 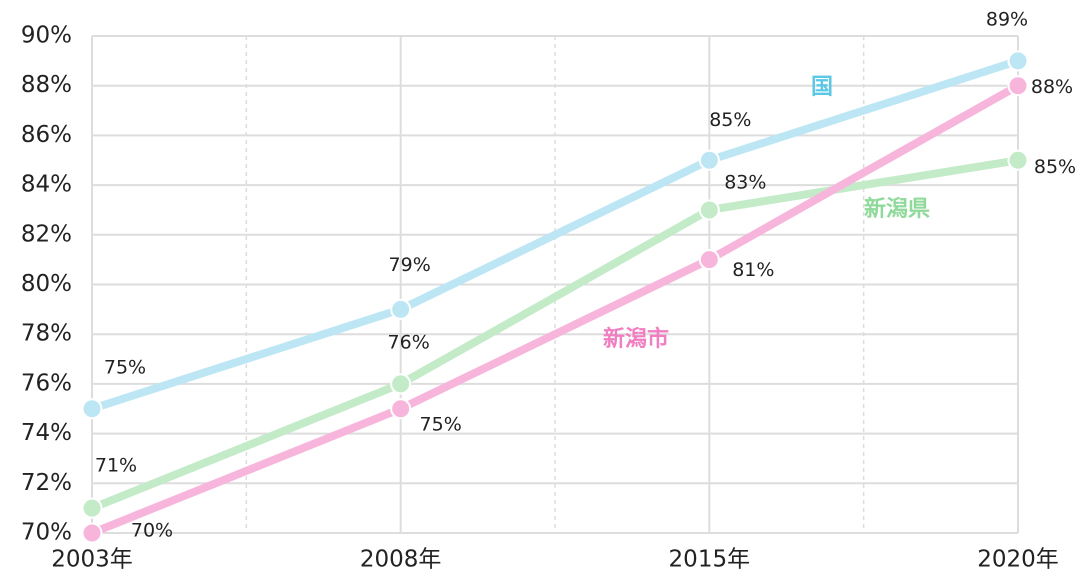 What do you see at coordinates (46, 85) in the screenshot?
I see `y-tick-label: 88%` at bounding box center [46, 85].